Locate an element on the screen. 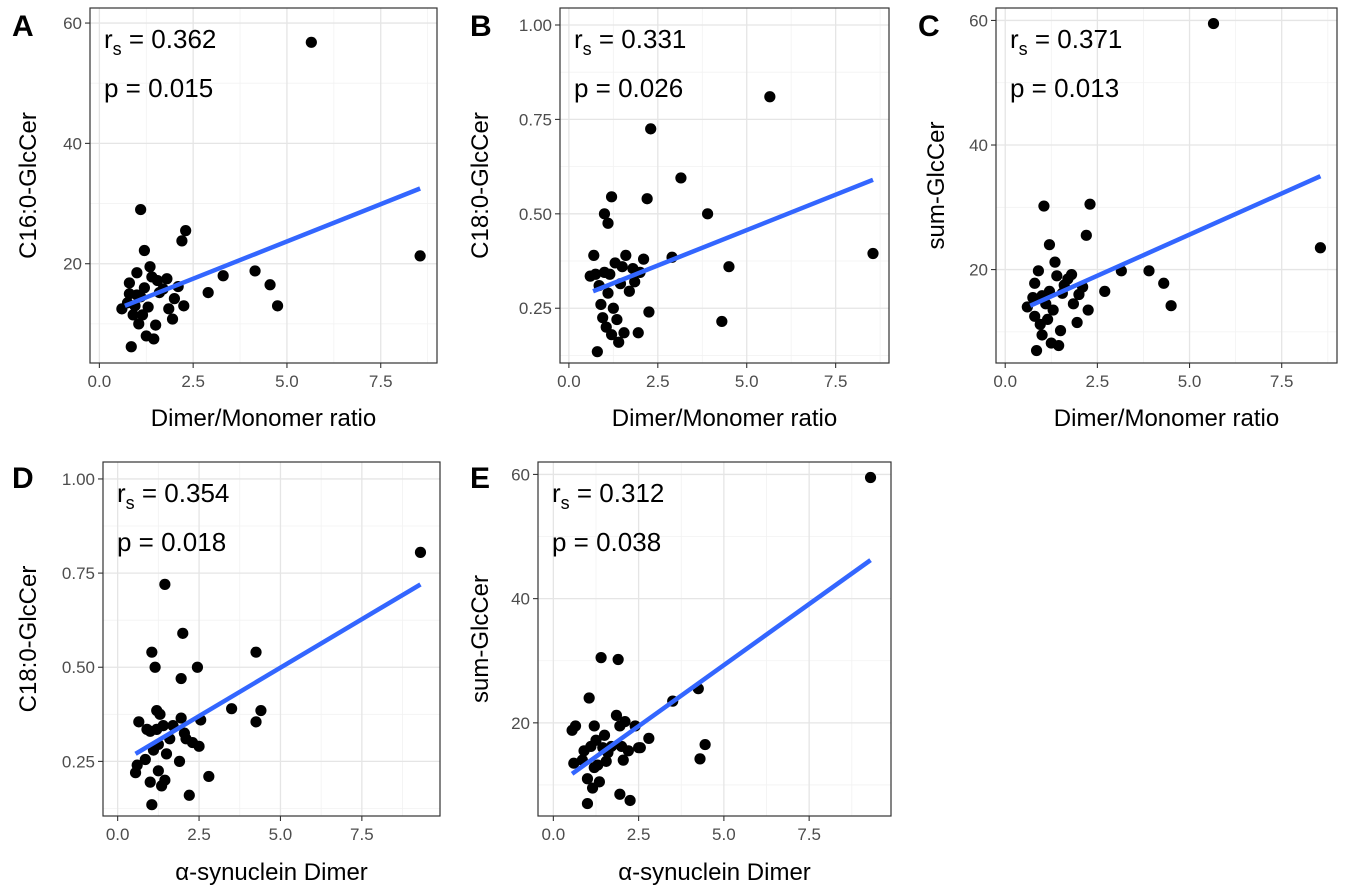 The image size is (1347, 886). panel-letter: E is located at coordinates (480, 478).